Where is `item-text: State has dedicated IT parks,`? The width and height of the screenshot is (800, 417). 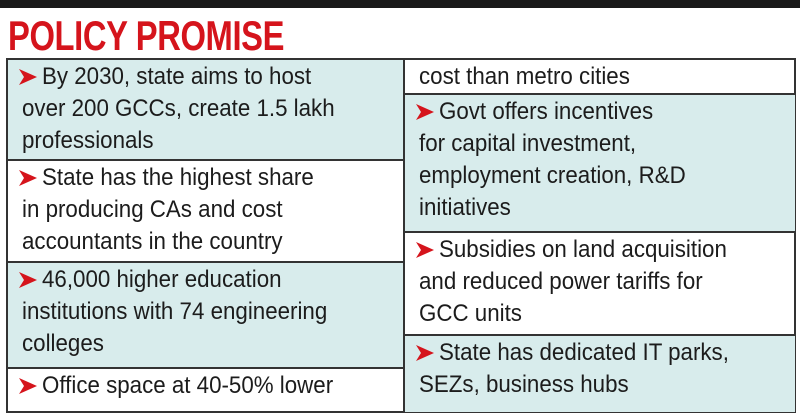 item-text: State has dedicated IT parks, is located at coordinates (584, 352).